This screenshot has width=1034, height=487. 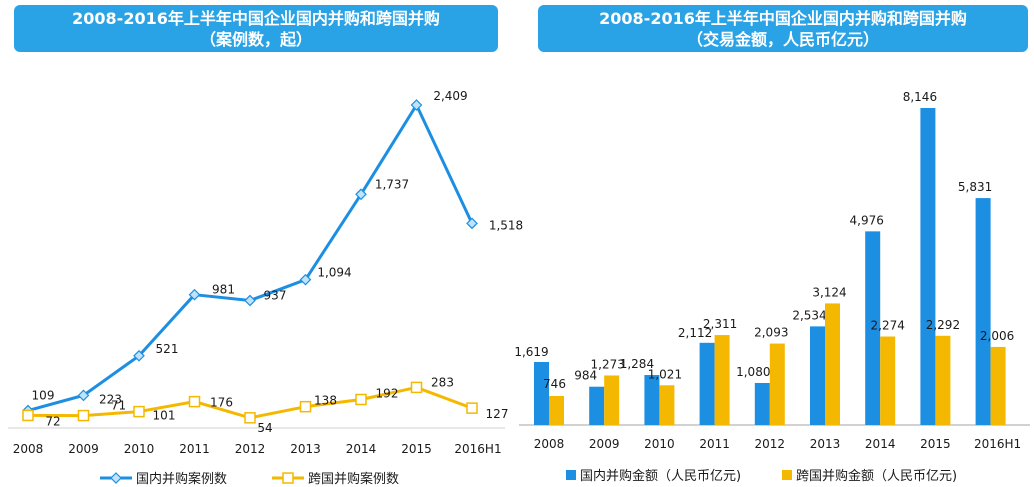 I want to click on left-x-tick-label: 2015, so click(x=416, y=449).